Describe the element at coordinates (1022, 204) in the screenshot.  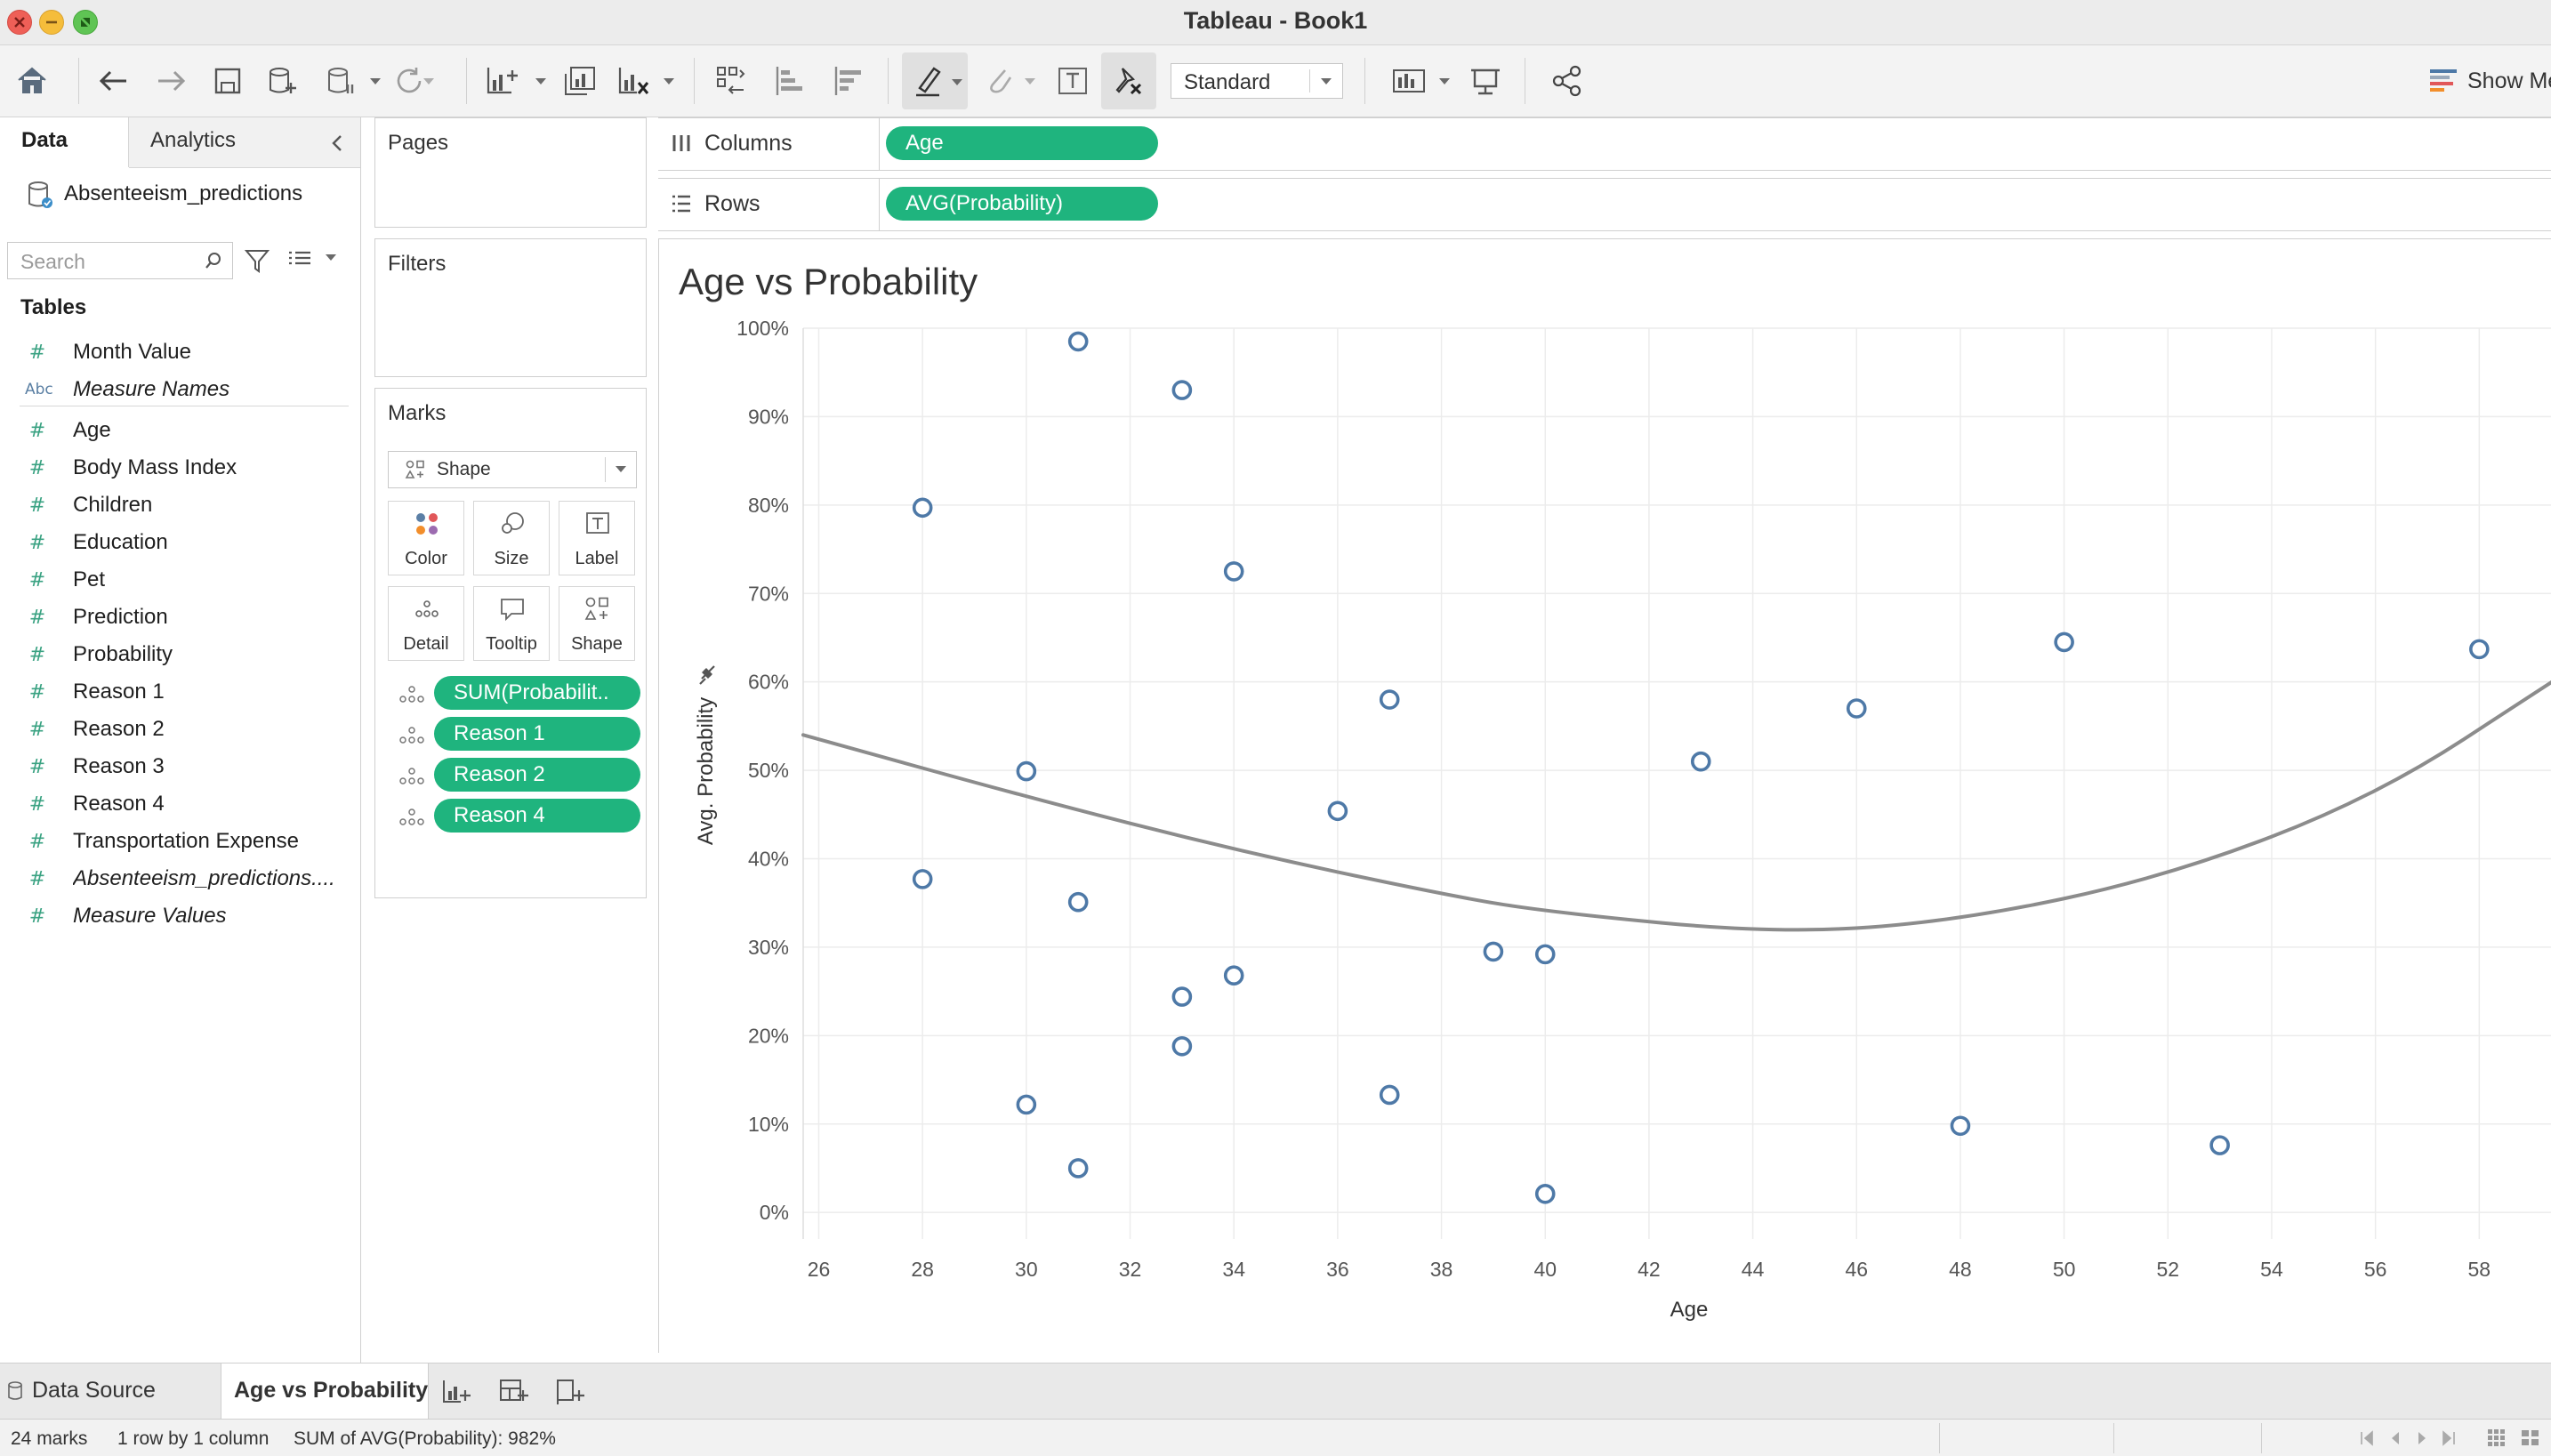
I see `rows-pill: AVG(Probability)` at that location.